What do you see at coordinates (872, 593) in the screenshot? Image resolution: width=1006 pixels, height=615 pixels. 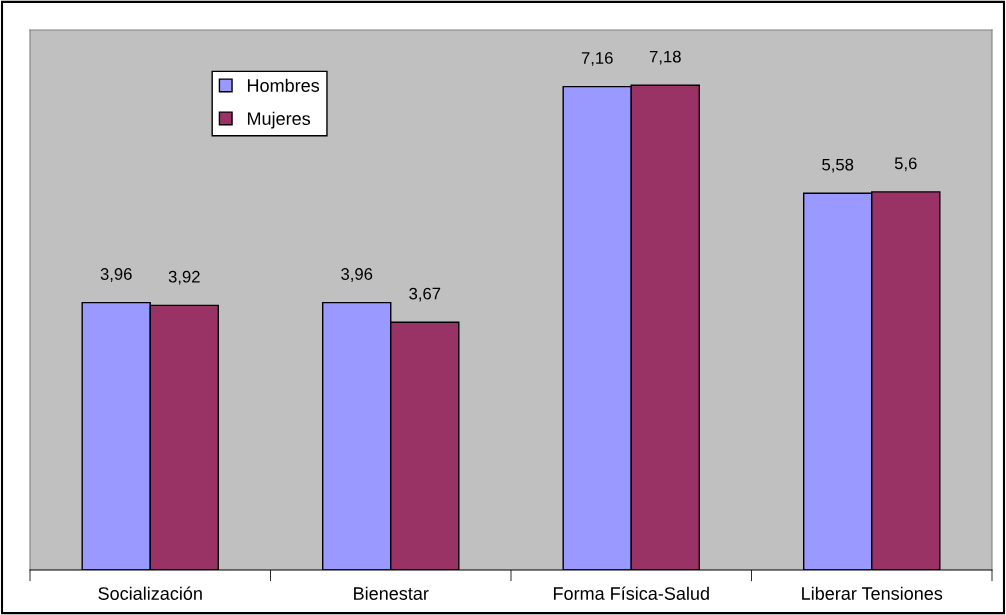 I see `x-tick-label: Liberar Tensiones` at bounding box center [872, 593].